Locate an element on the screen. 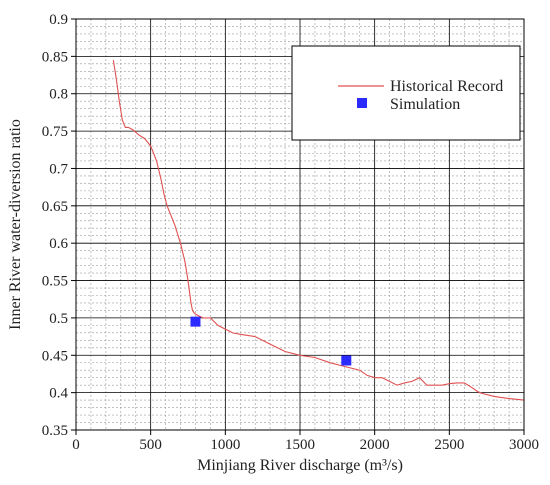 The image size is (550, 485). y-tick-label: 0.75 is located at coordinates (55, 132).